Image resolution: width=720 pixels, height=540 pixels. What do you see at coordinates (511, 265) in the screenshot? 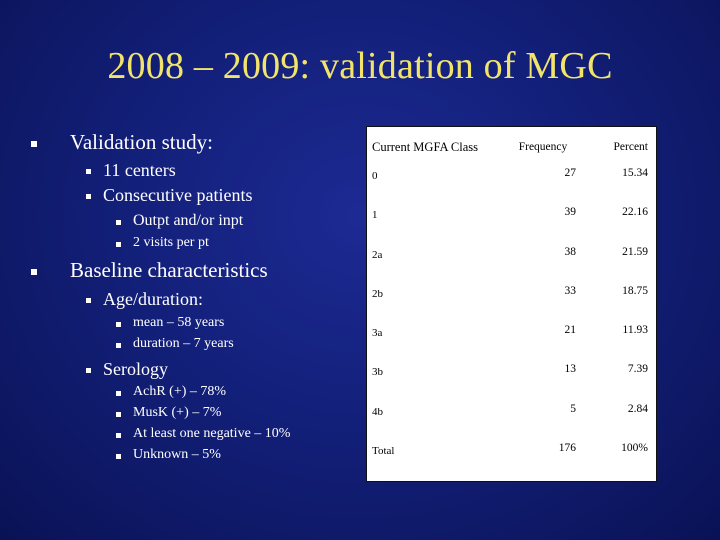
I see `table-row: 2a 38 21.59` at bounding box center [511, 265].